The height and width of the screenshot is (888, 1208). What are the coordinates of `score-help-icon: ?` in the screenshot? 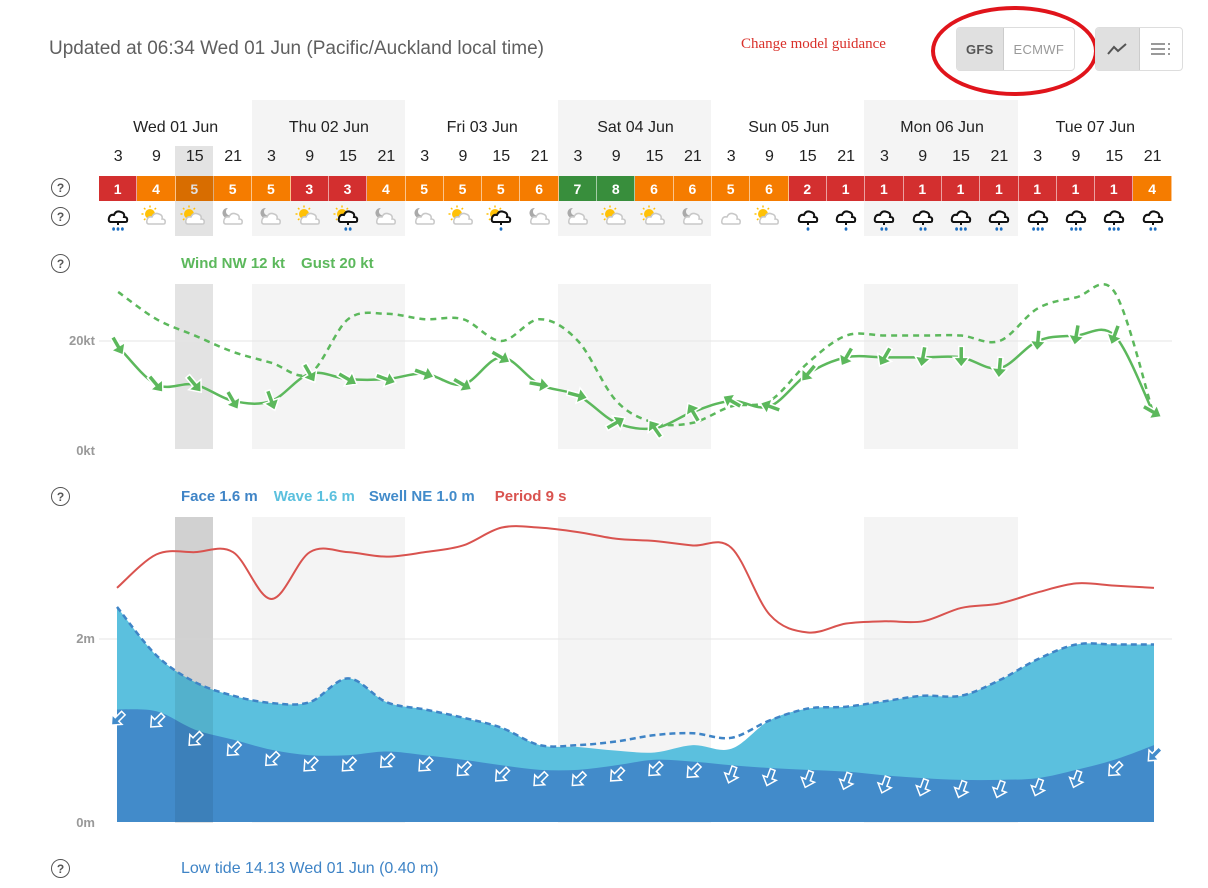 It's located at (60, 187).